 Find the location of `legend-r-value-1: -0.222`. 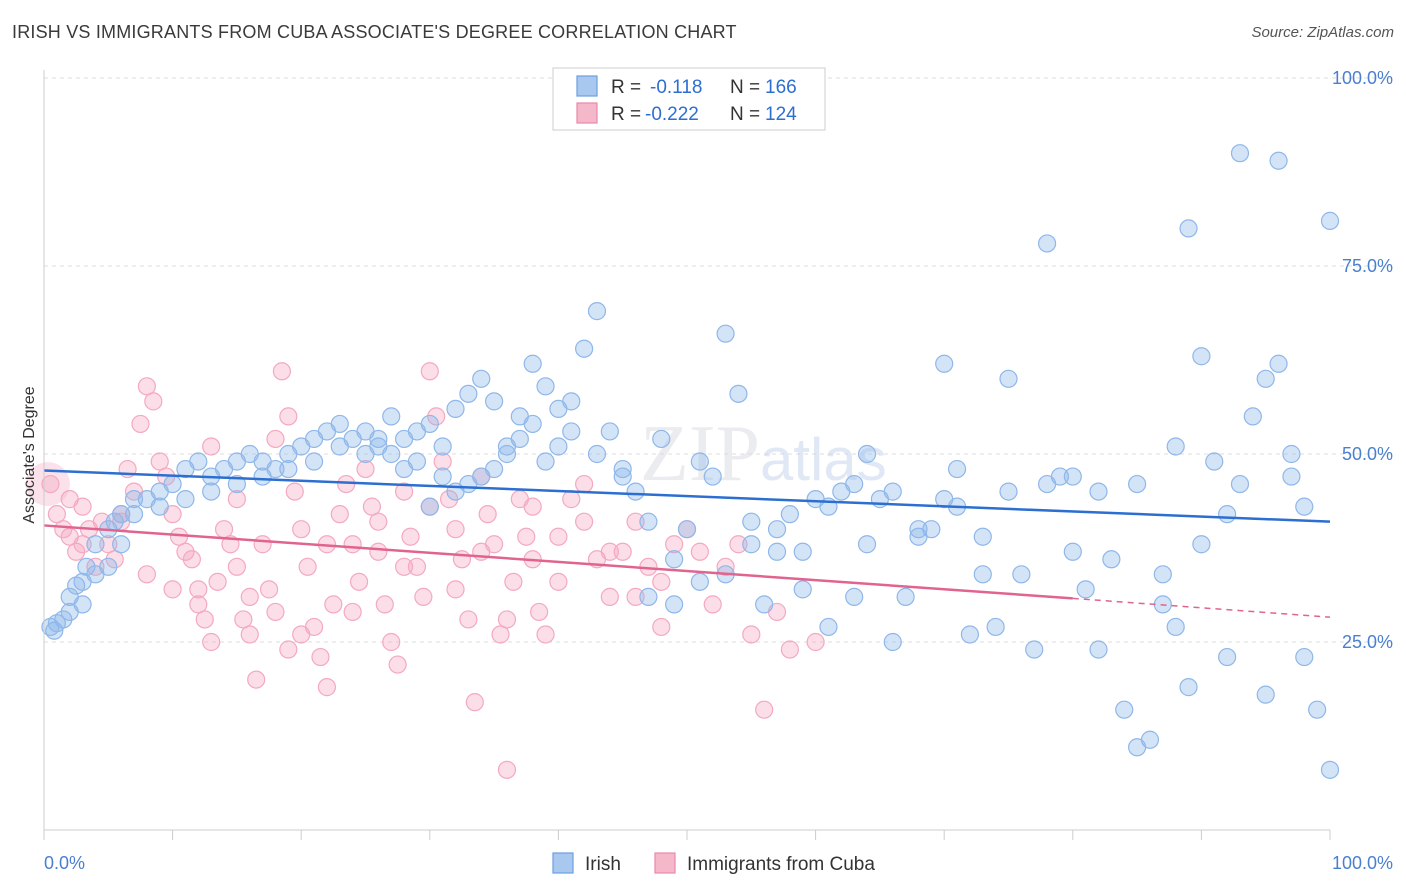

legend-r-value-1: -0.222 is located at coordinates (672, 114).